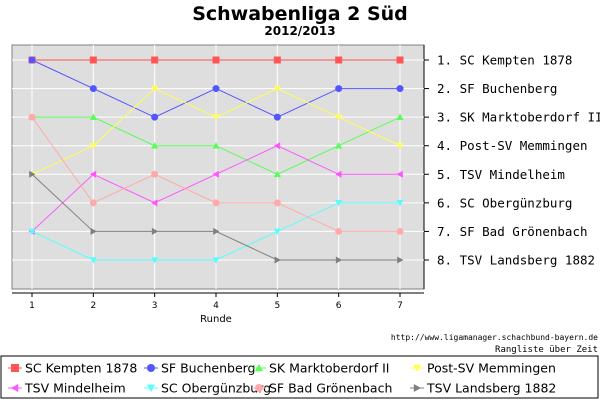 The image size is (600, 400). I want to click on series-sf-buchenberg, so click(216, 88).